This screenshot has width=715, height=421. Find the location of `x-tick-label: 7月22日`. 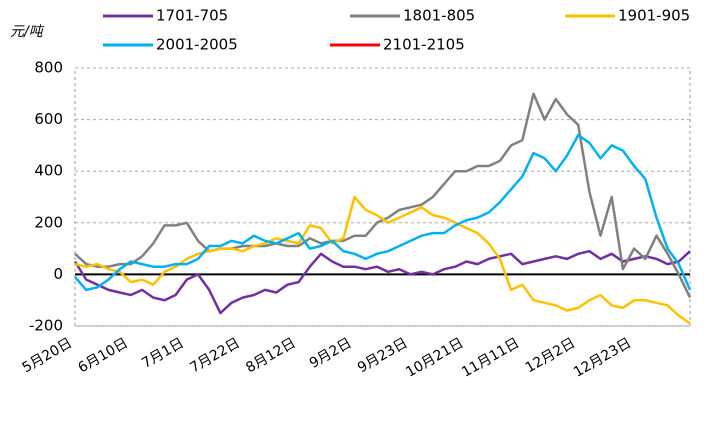

x-tick-label: 7月22日 is located at coordinates (214, 355).